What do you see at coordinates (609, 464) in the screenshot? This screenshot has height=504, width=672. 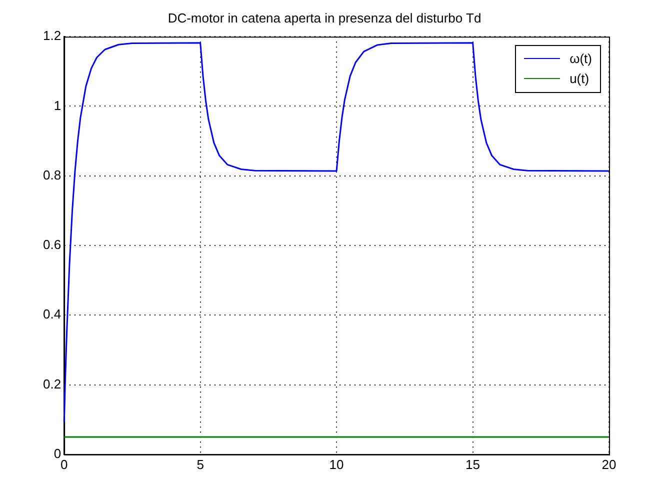 I see `x-tick-label: 20` at bounding box center [609, 464].